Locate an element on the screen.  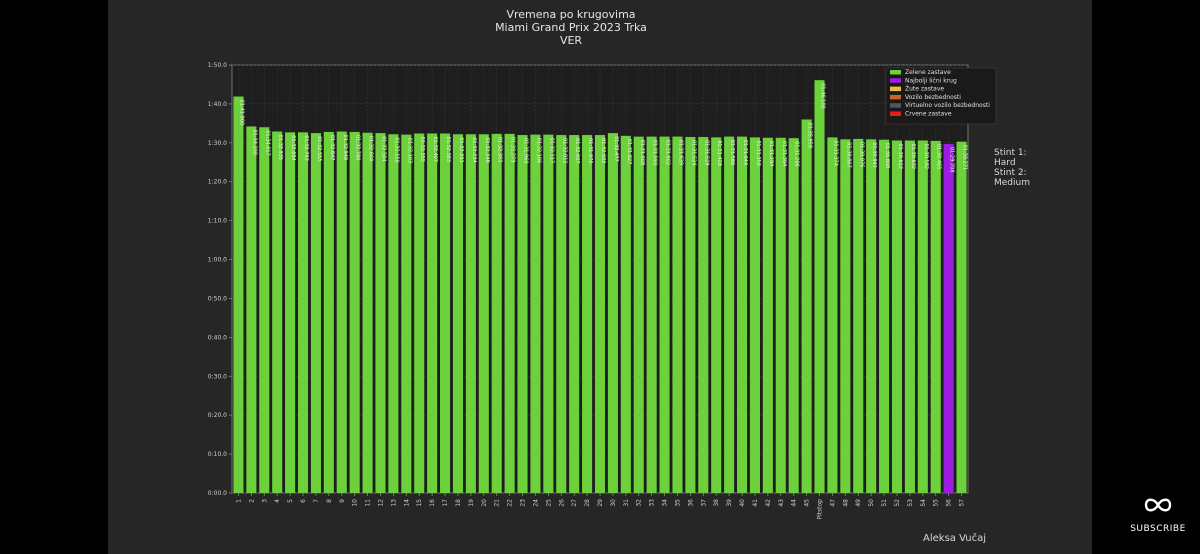
x-tick-label: 15 is located at coordinates (419, 503).